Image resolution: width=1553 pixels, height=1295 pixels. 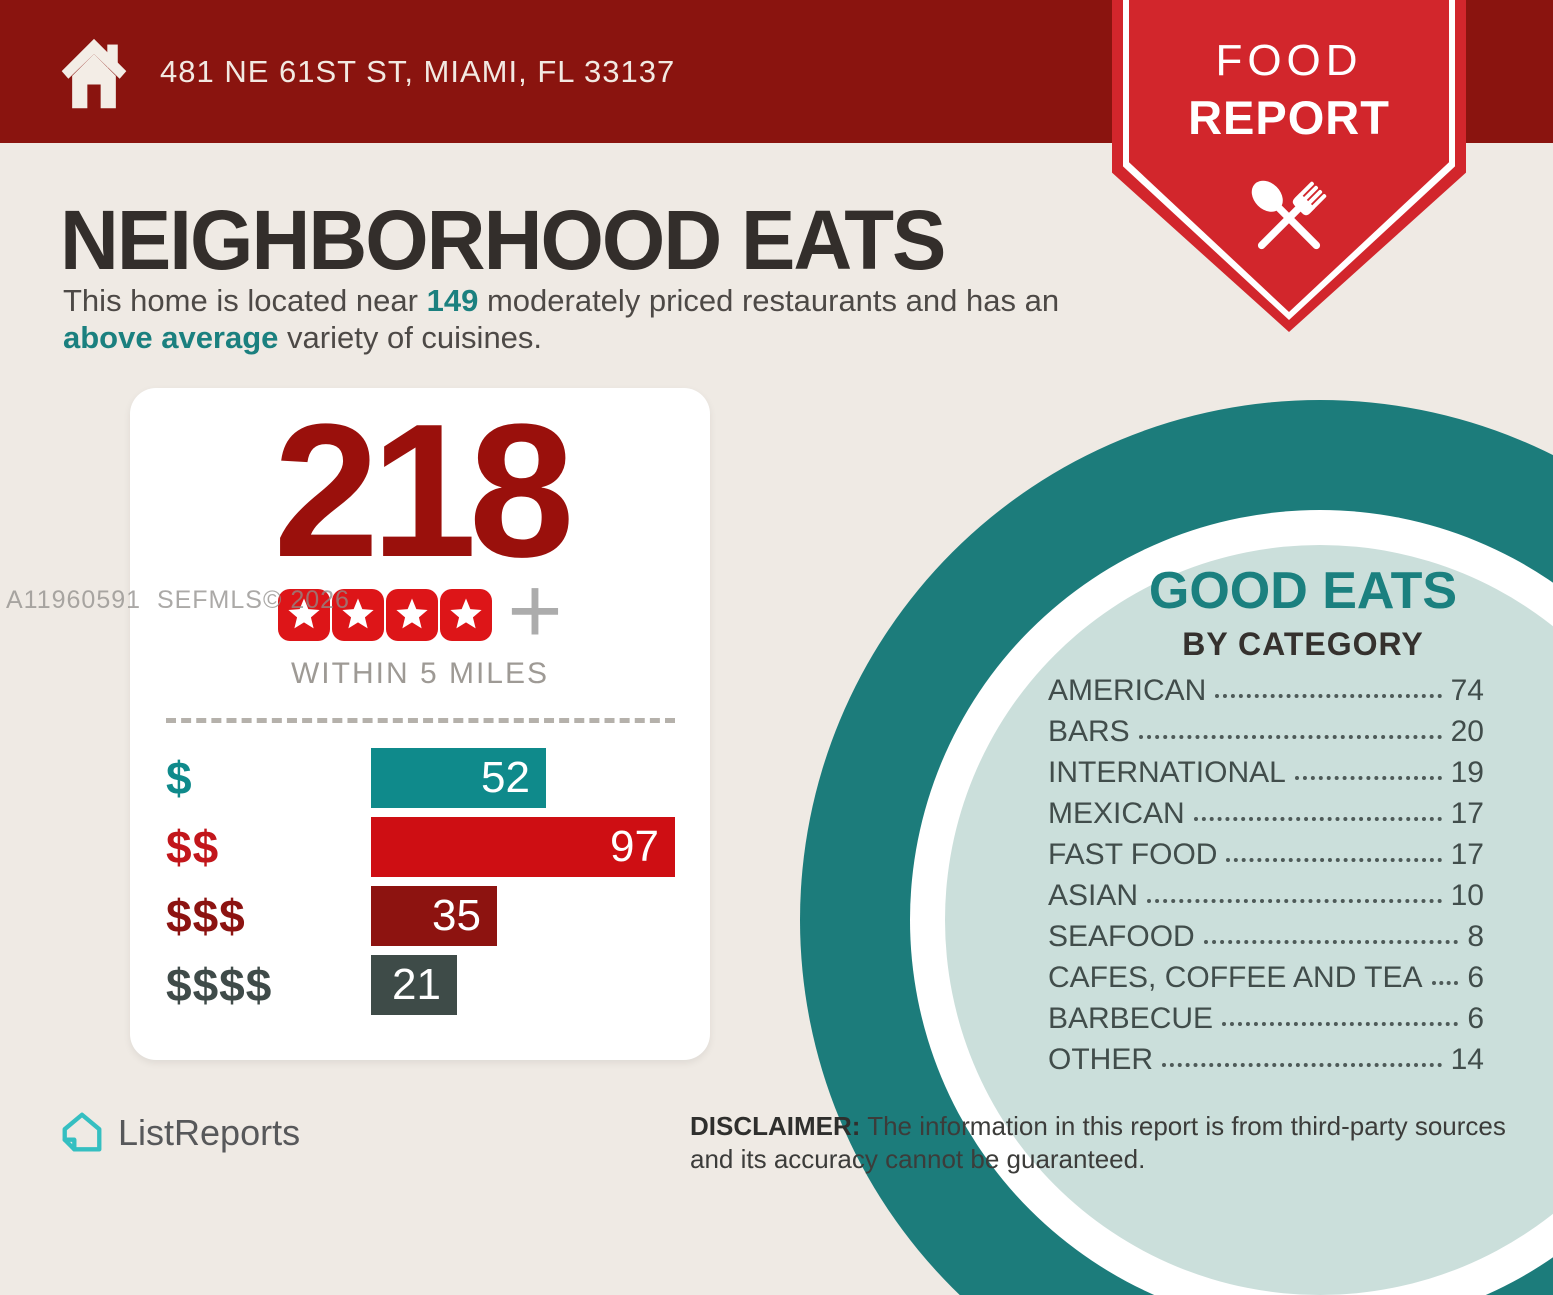 I want to click on category-value: 74, so click(x=1467, y=690).